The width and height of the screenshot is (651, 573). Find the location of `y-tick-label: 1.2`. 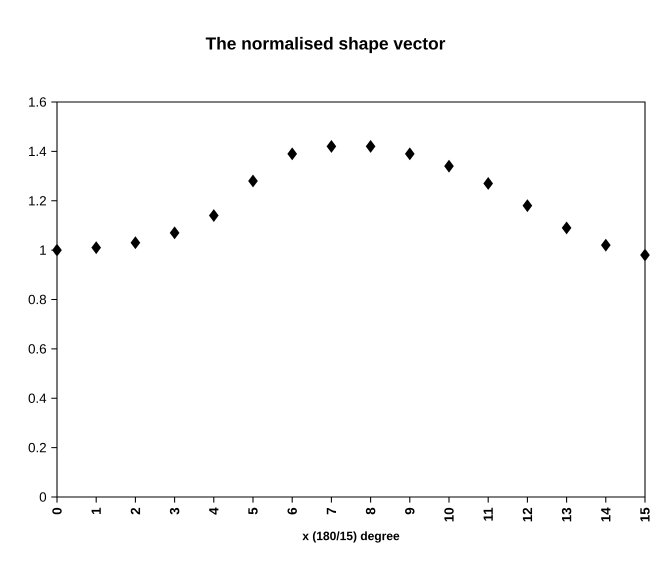

y-tick-label: 1.2 is located at coordinates (37, 201).